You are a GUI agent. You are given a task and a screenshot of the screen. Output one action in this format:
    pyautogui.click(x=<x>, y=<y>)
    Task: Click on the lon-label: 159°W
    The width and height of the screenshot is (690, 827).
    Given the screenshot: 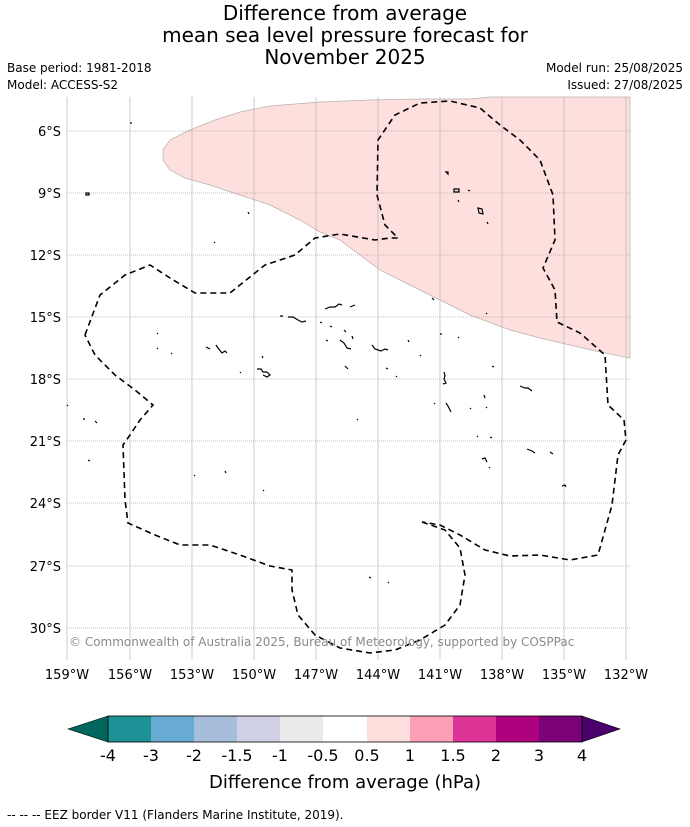 What is the action you would take?
    pyautogui.click(x=67, y=675)
    